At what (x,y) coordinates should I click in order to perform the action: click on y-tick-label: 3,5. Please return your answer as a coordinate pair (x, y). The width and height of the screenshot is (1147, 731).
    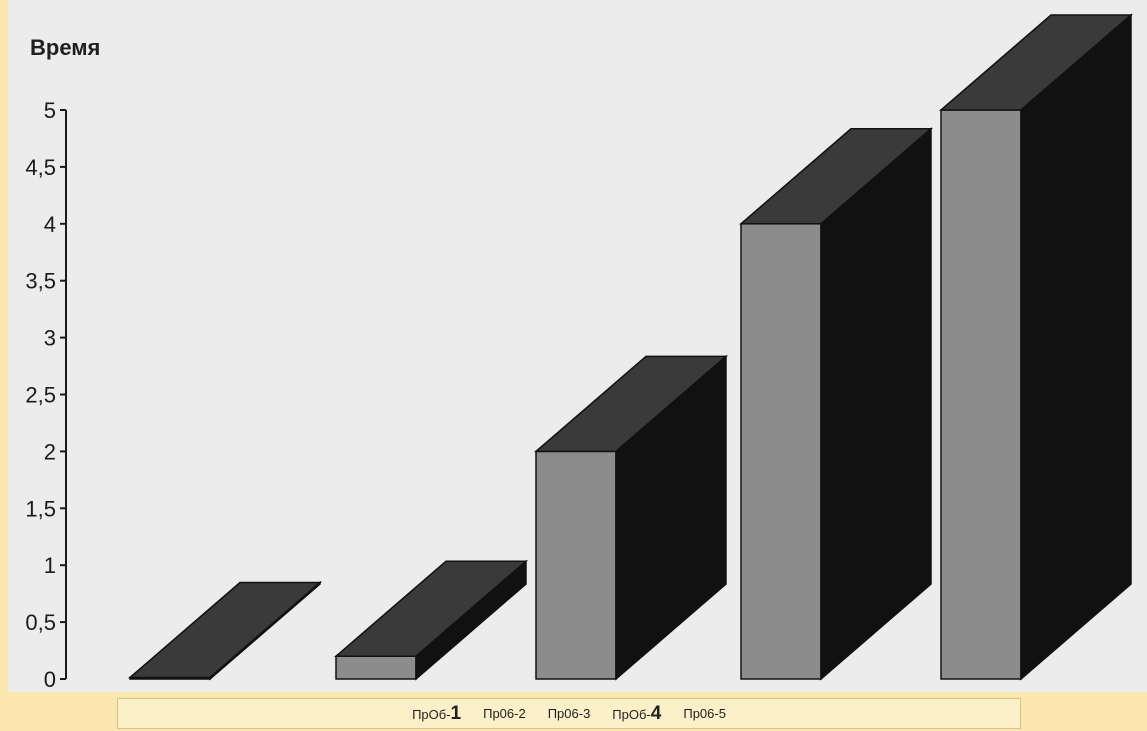
    Looking at the image, I should click on (40, 281).